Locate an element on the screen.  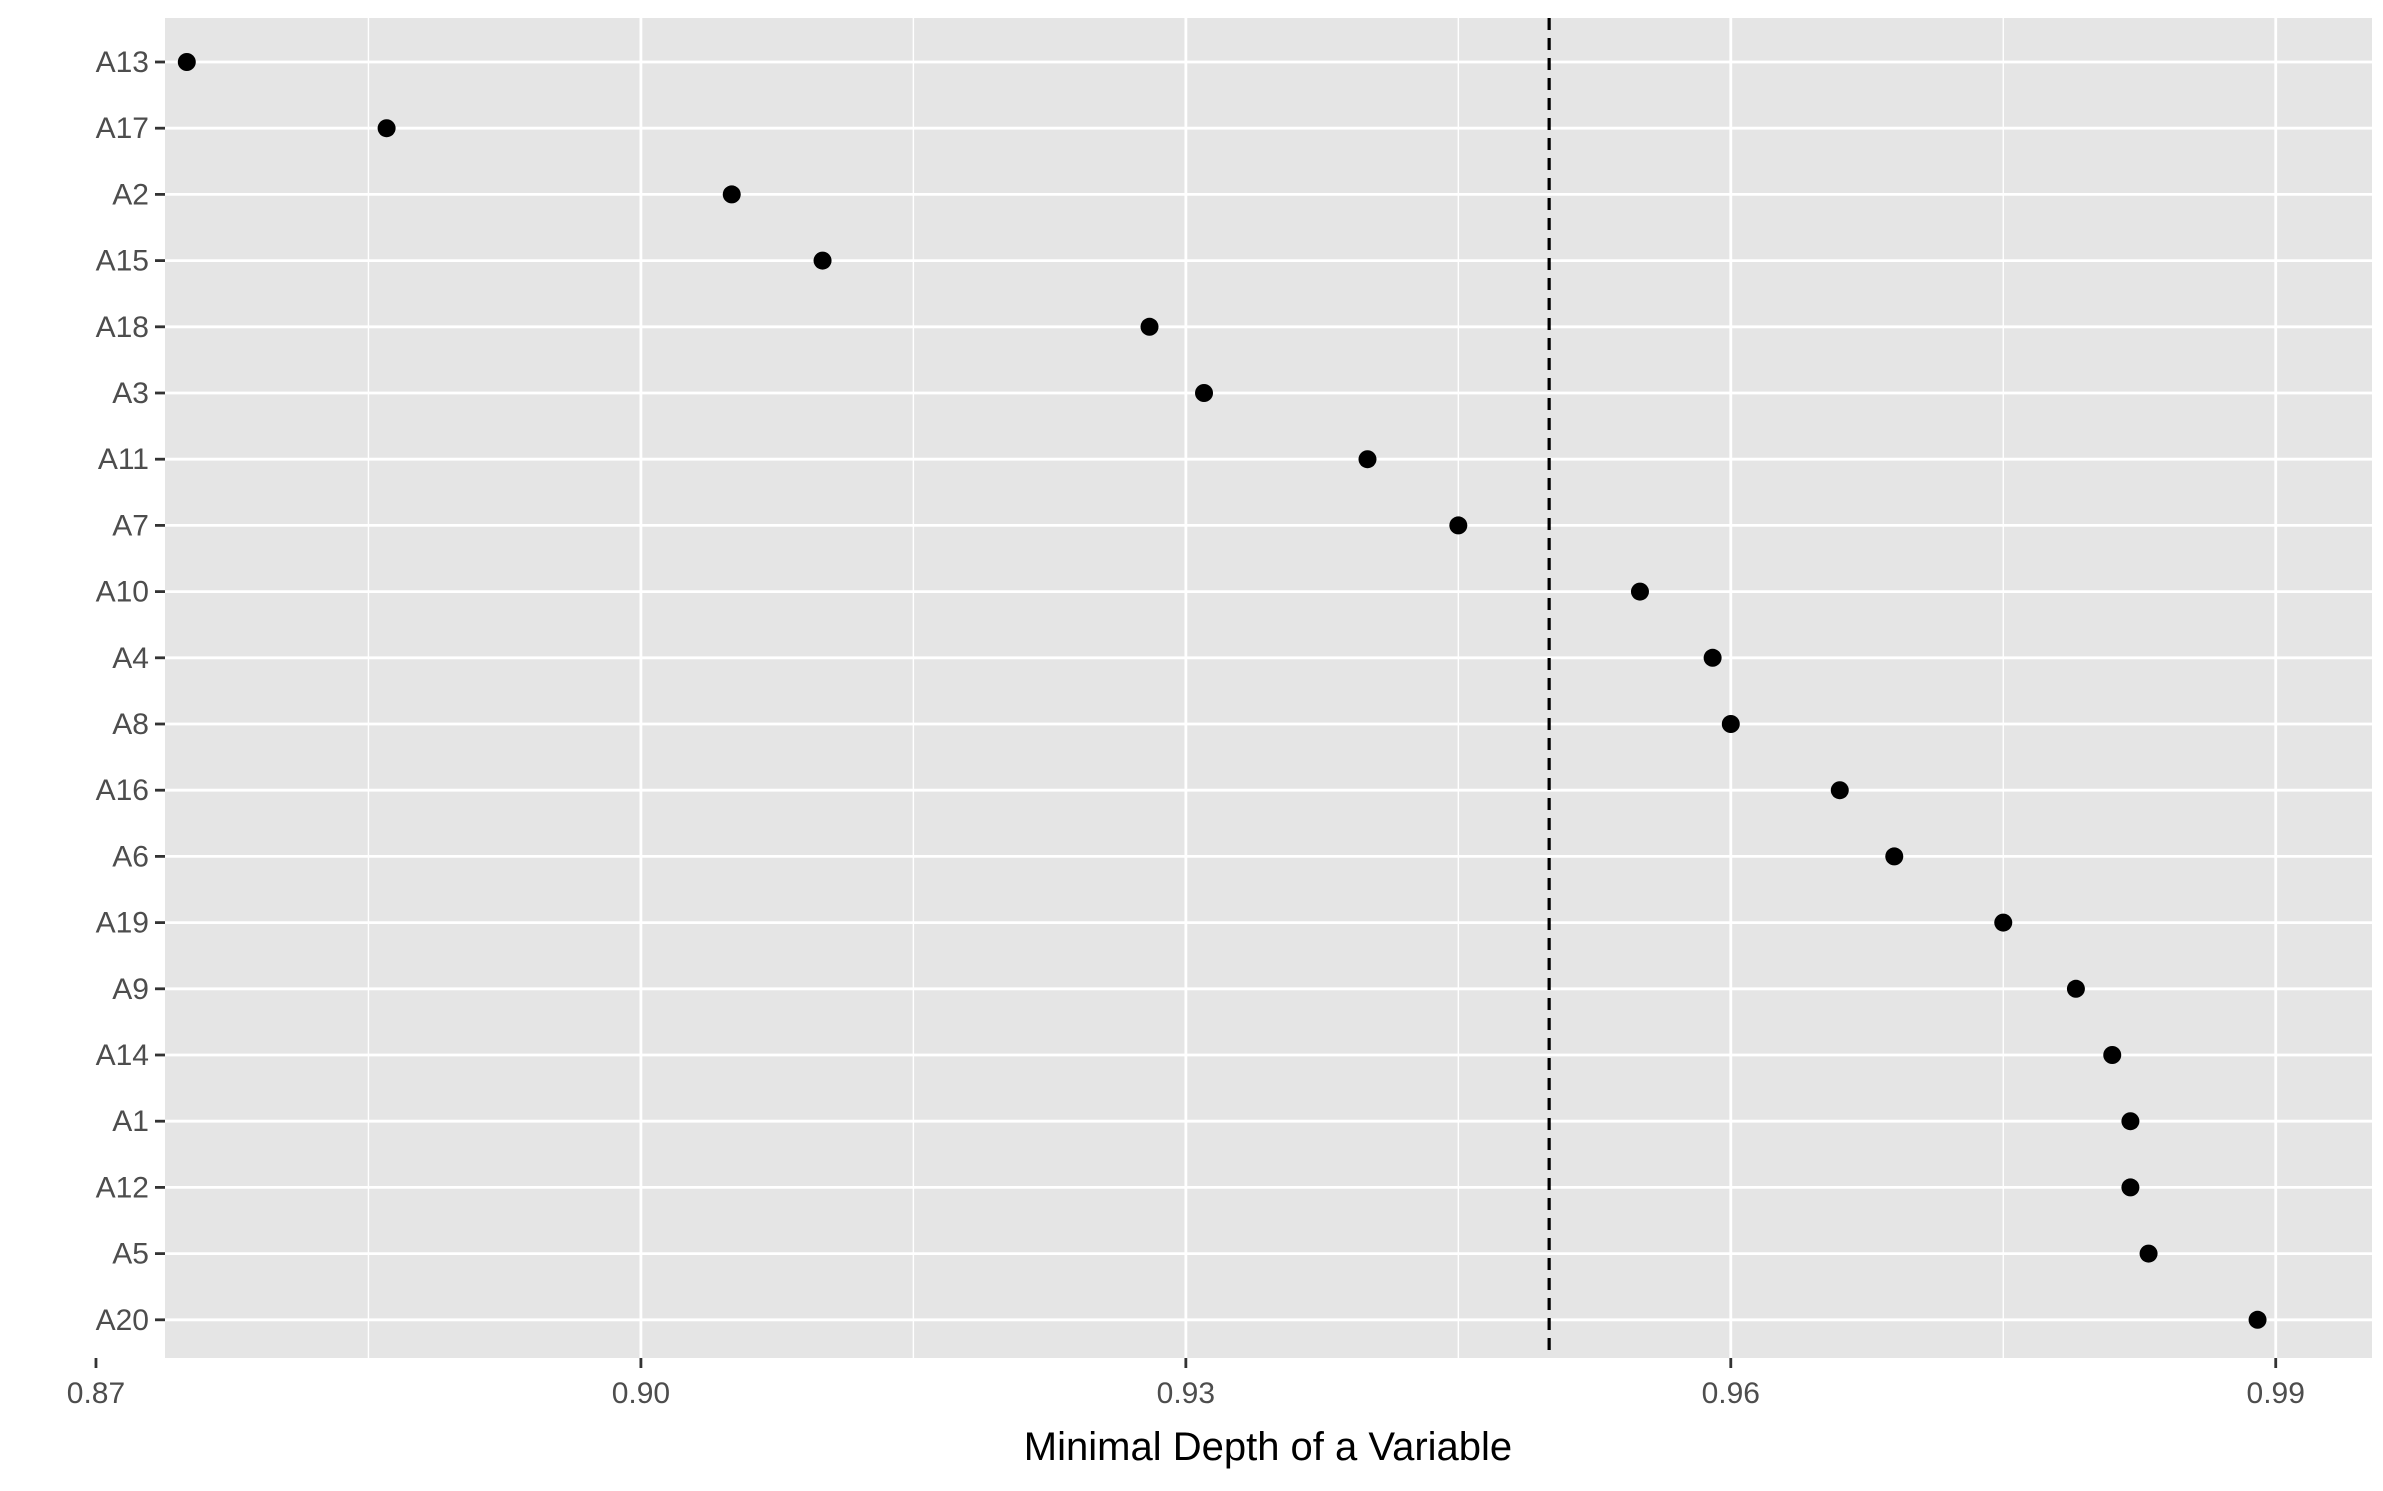
y-tick-label-a3: A3 is located at coordinates (130, 393).